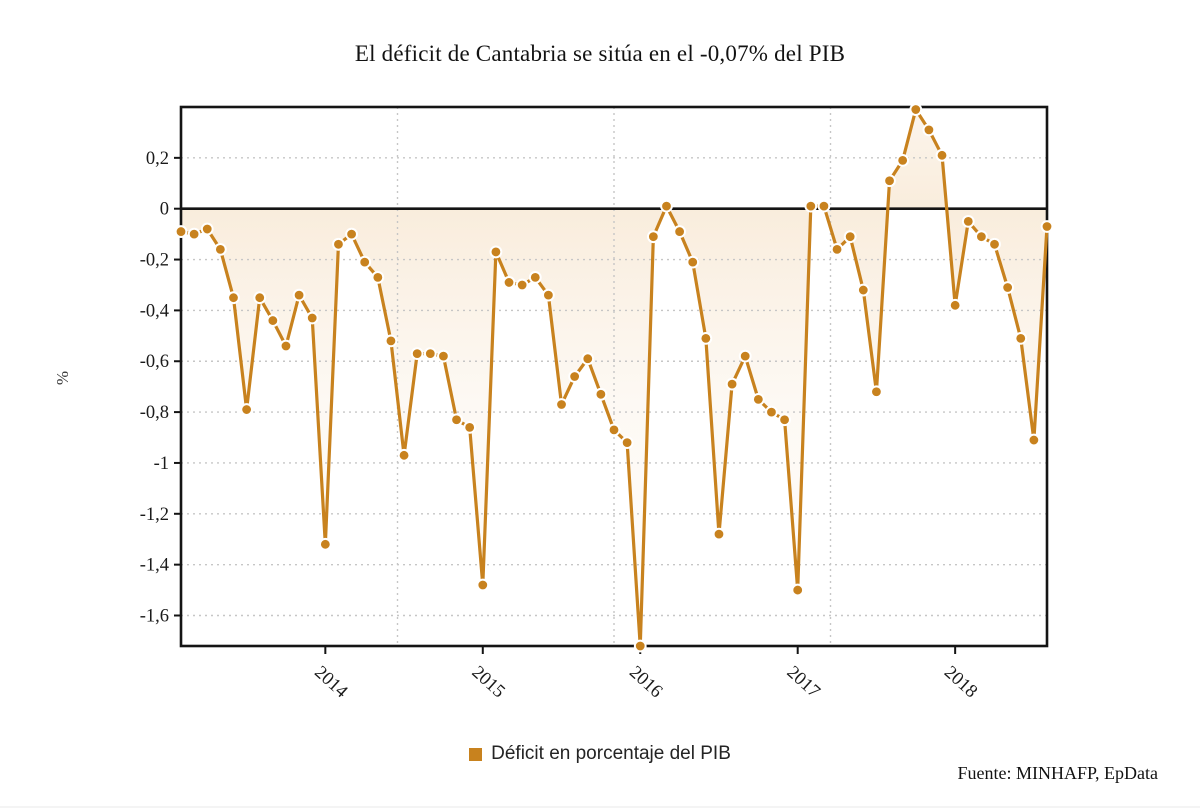  I want to click on x-tick-label: 2017, so click(803, 682).